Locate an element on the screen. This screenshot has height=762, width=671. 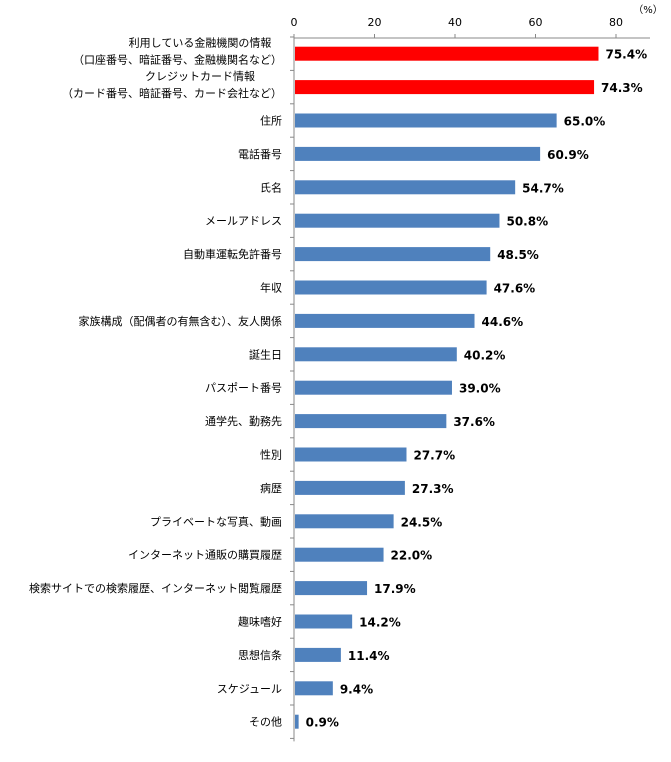
category-label: スケジュール is located at coordinates (249, 688).